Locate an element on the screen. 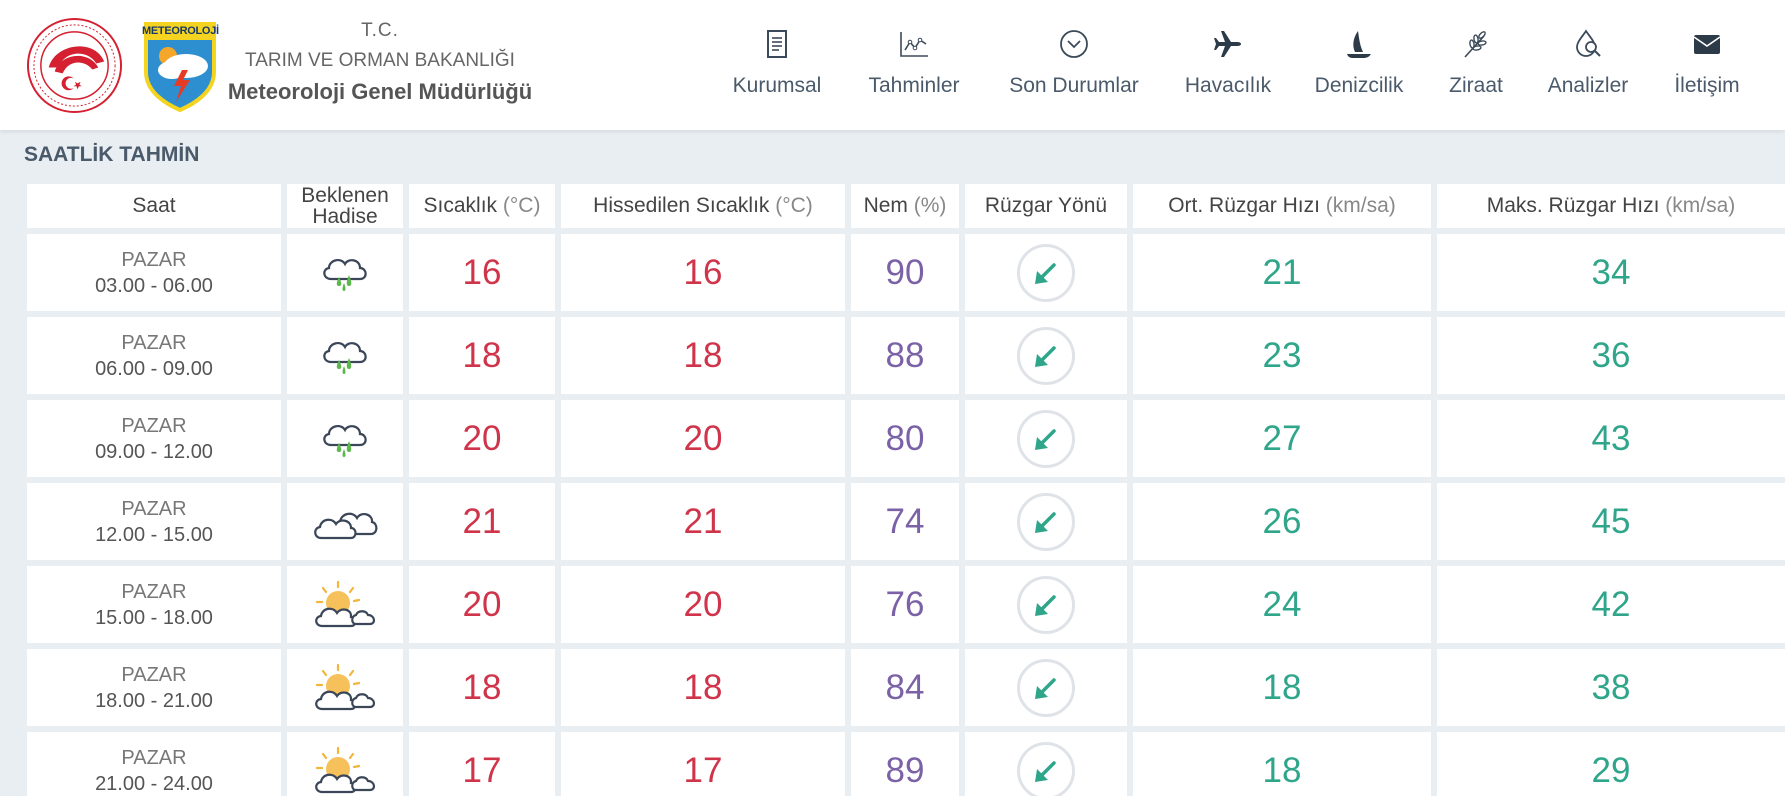 This screenshot has height=796, width=1785. feels-like-cell: 16 is located at coordinates (703, 272).